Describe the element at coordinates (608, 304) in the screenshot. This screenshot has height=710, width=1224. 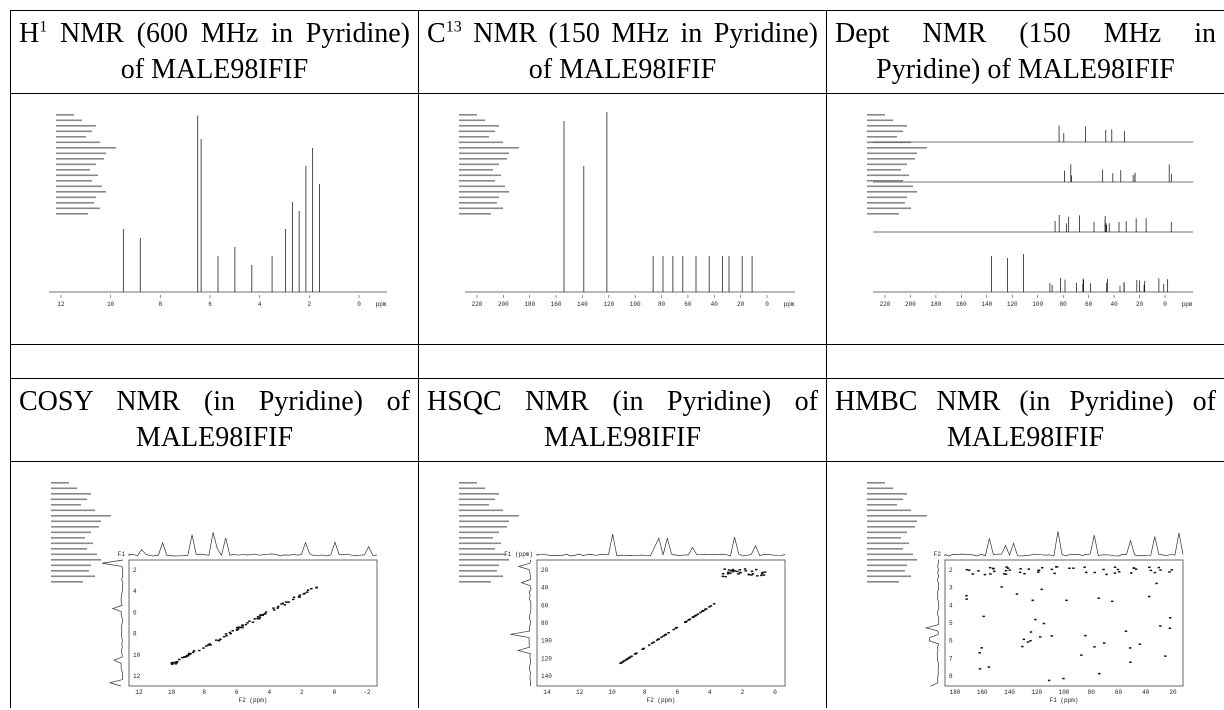
I see `x-tick-label: 120` at that location.